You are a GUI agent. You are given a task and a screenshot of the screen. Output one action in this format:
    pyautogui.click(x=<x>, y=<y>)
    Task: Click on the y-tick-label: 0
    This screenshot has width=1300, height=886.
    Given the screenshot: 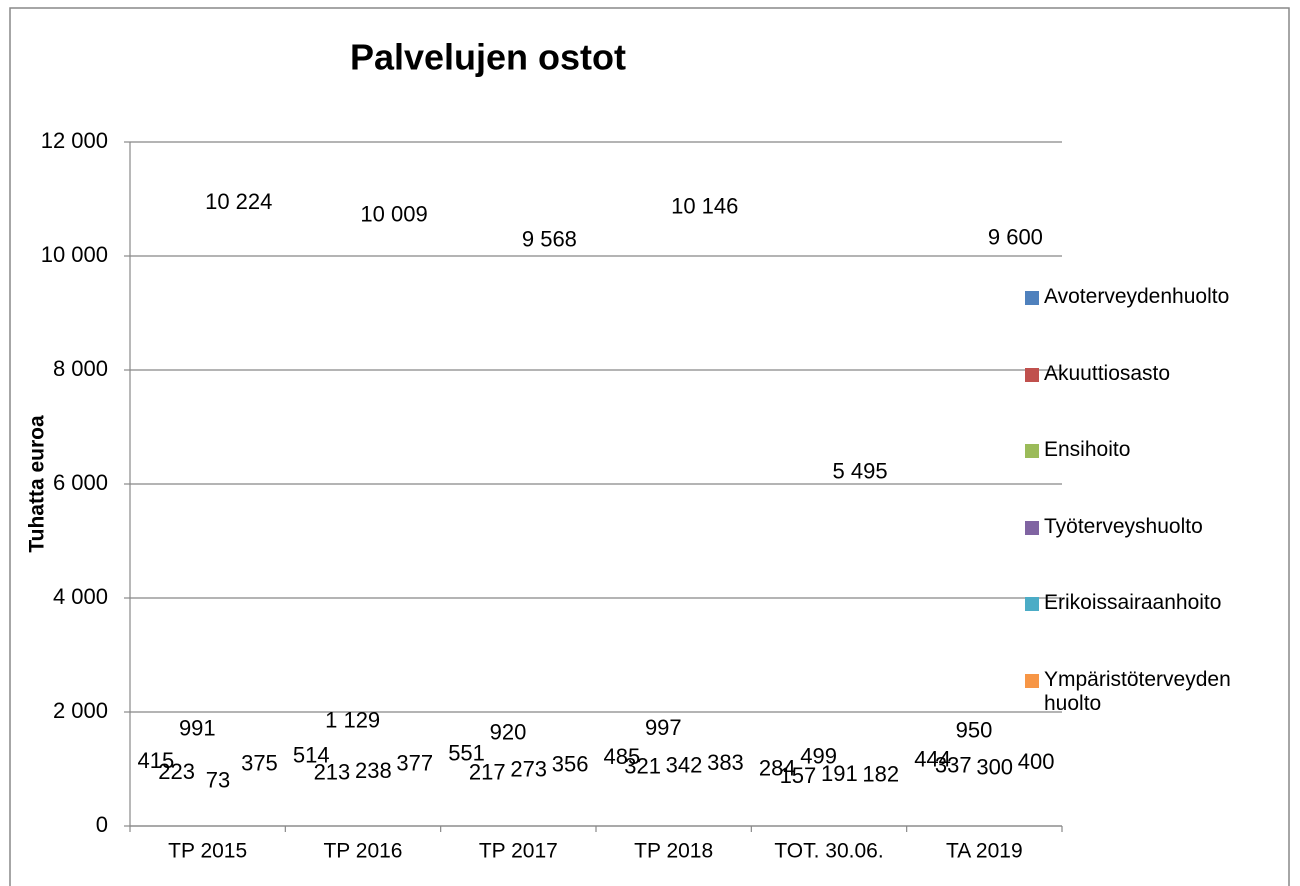 What is the action you would take?
    pyautogui.click(x=102, y=824)
    